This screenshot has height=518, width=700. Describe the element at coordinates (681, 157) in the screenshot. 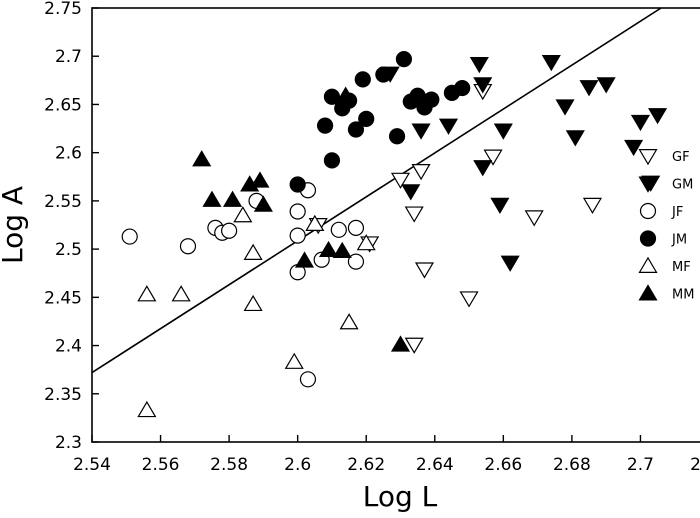

I see `legend-label: GF` at that location.